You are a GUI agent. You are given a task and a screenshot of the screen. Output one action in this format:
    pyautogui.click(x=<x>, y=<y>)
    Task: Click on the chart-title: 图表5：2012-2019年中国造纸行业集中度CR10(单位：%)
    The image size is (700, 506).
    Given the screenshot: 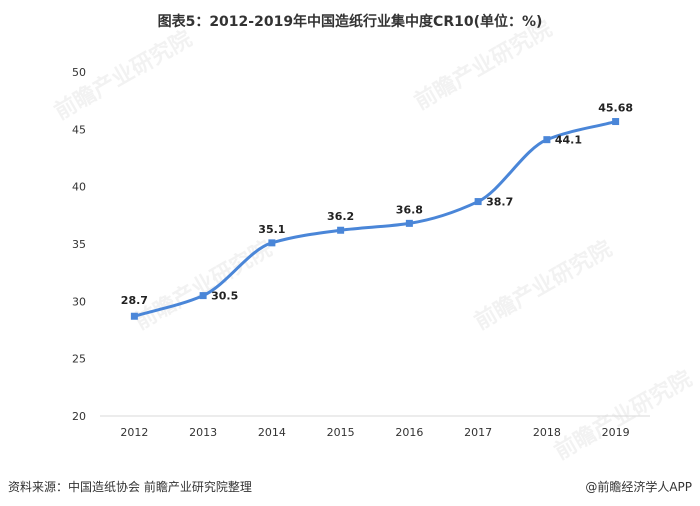 What is the action you would take?
    pyautogui.click(x=350, y=22)
    